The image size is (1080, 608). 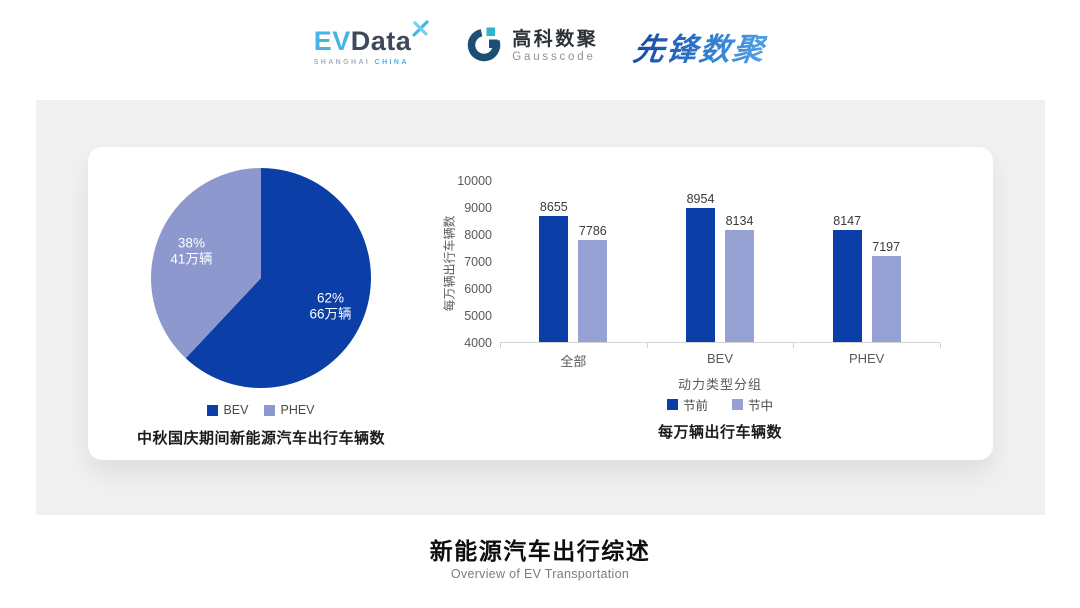 I want to click on y-tick-label: 6000, so click(x=478, y=289).